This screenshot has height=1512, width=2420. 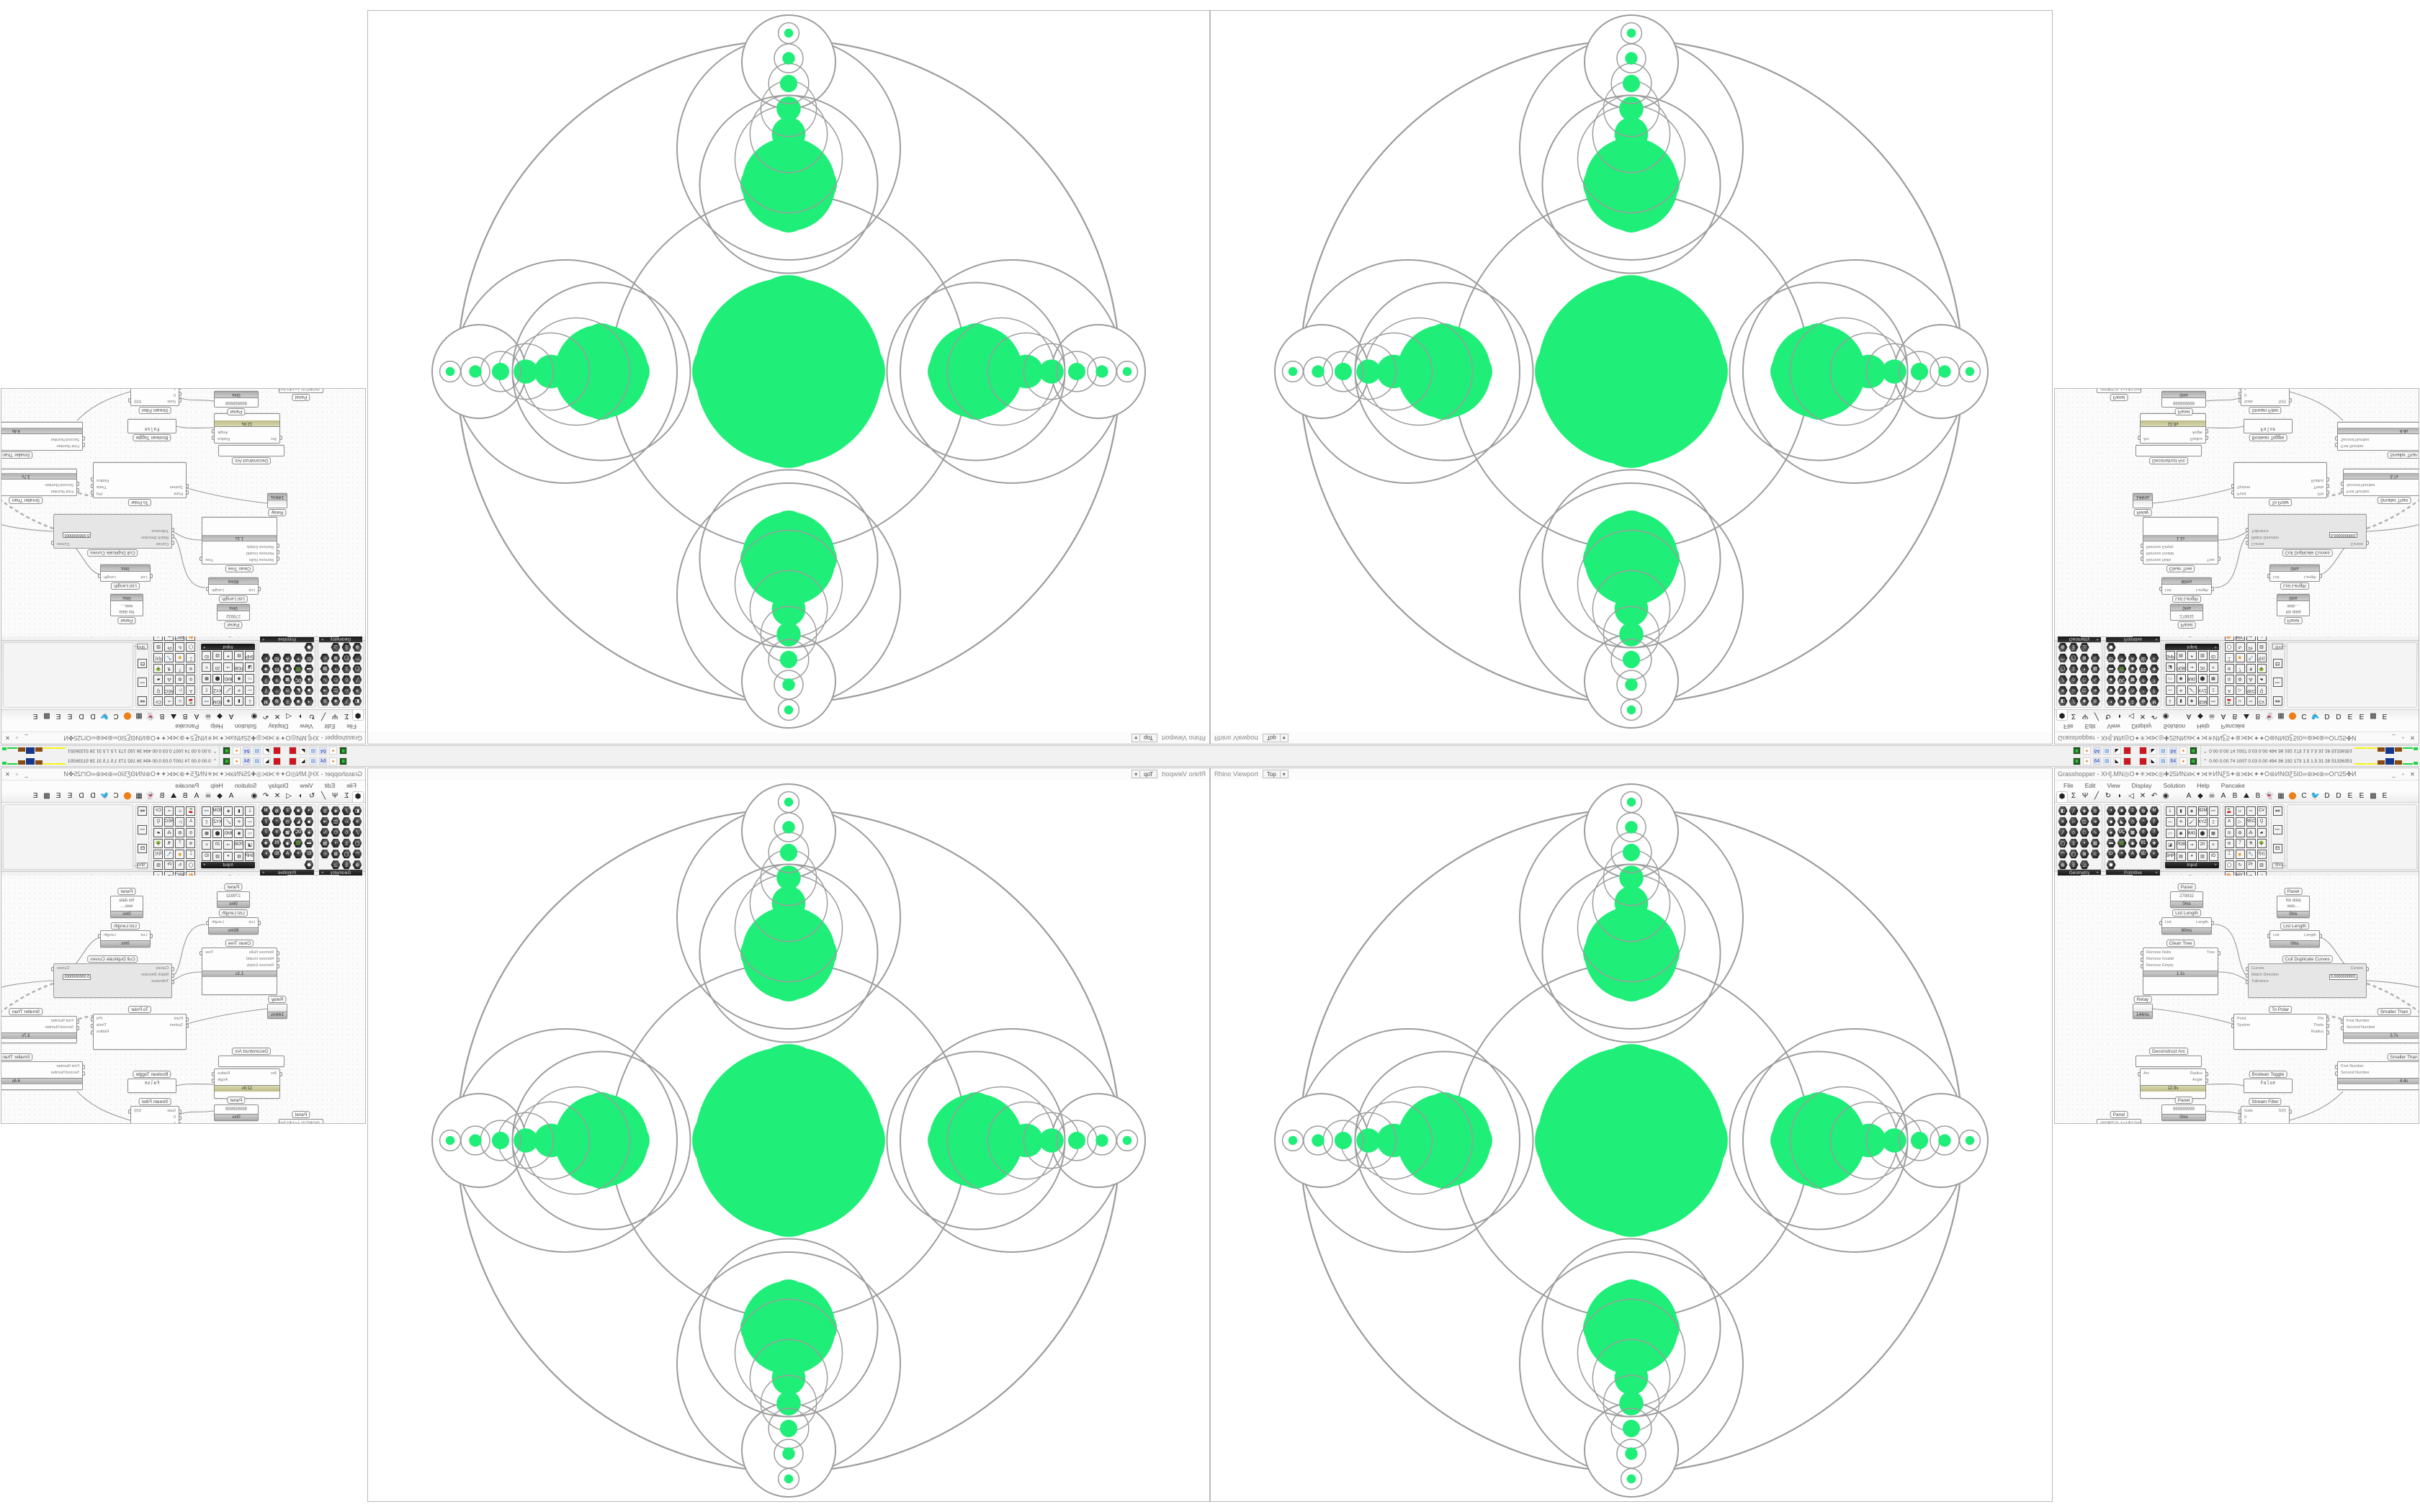 What do you see at coordinates (2361, 484) in the screenshot?
I see `node-input-label: Second Number` at bounding box center [2361, 484].